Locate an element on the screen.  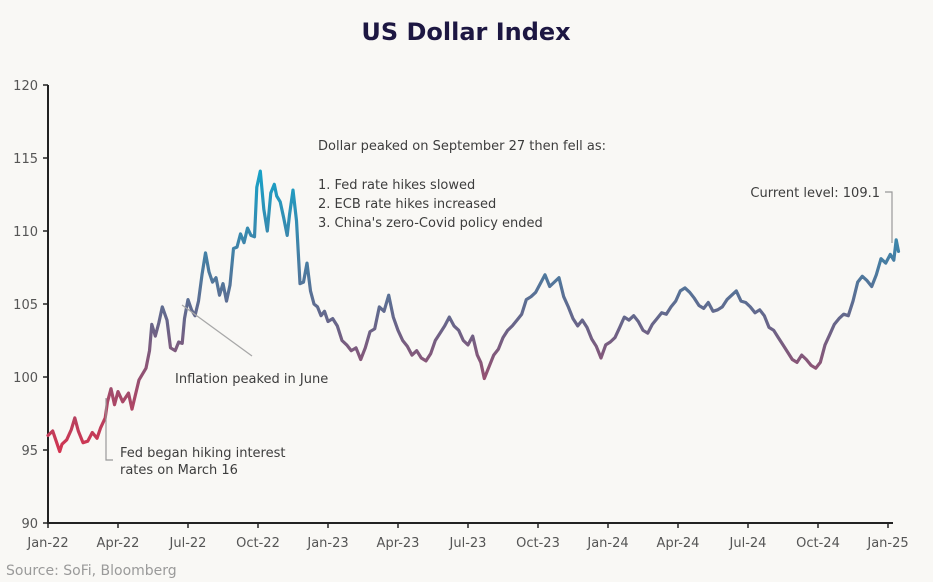
x-tick-label: Apr-24 is located at coordinates (678, 543).